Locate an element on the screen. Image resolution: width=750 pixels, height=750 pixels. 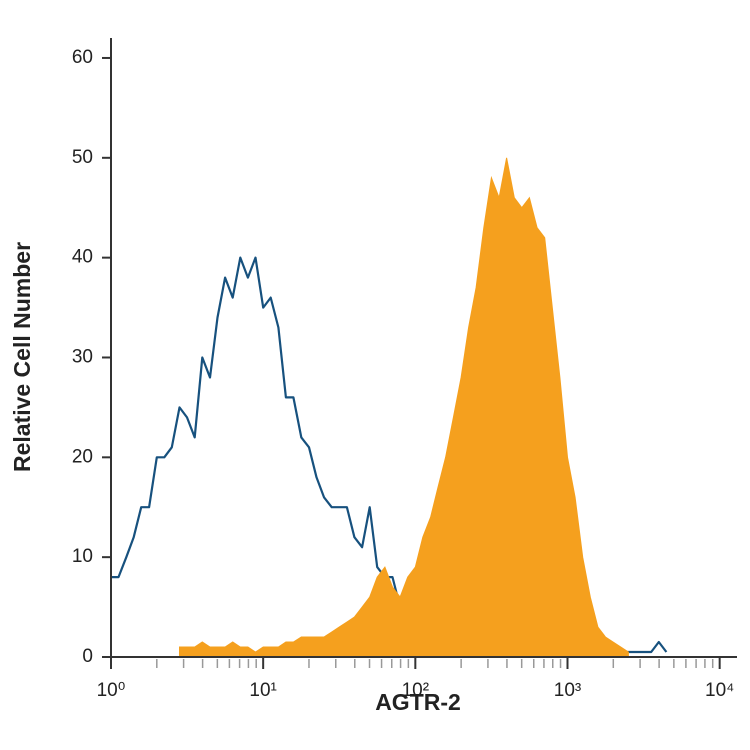
y-axis-title: Relative Cell Number is located at coordinates (22, 357).